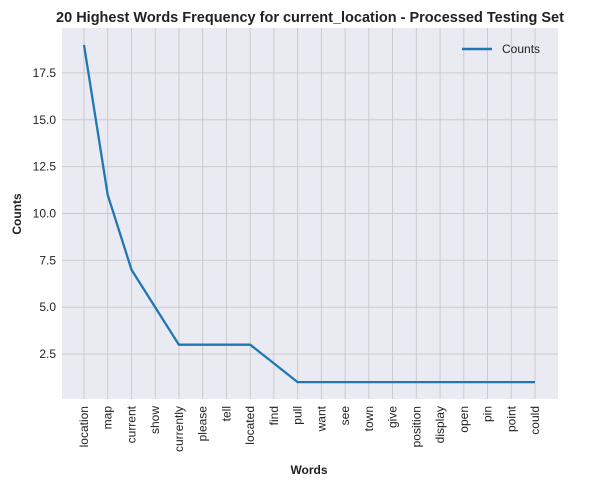 The width and height of the screenshot is (610, 487). Describe the element at coordinates (274, 415) in the screenshot. I see `x-tick-label: find` at that location.